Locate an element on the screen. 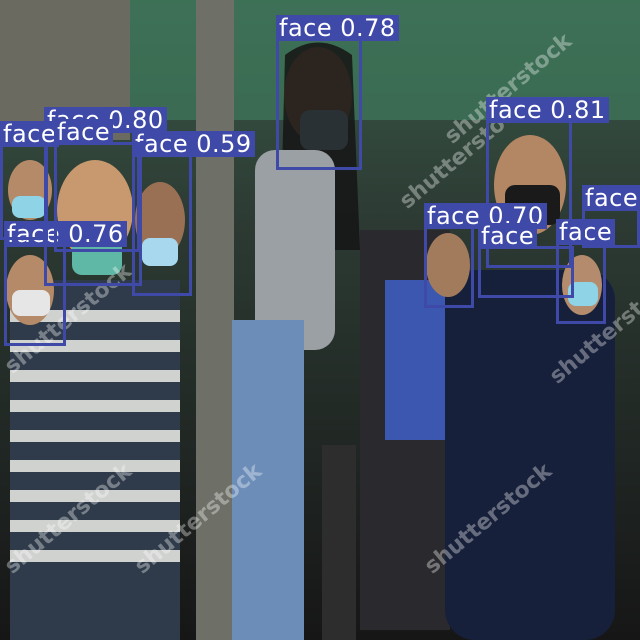 The image size is (640, 640). face-detection-box: face 0.76 is located at coordinates (65, 283).